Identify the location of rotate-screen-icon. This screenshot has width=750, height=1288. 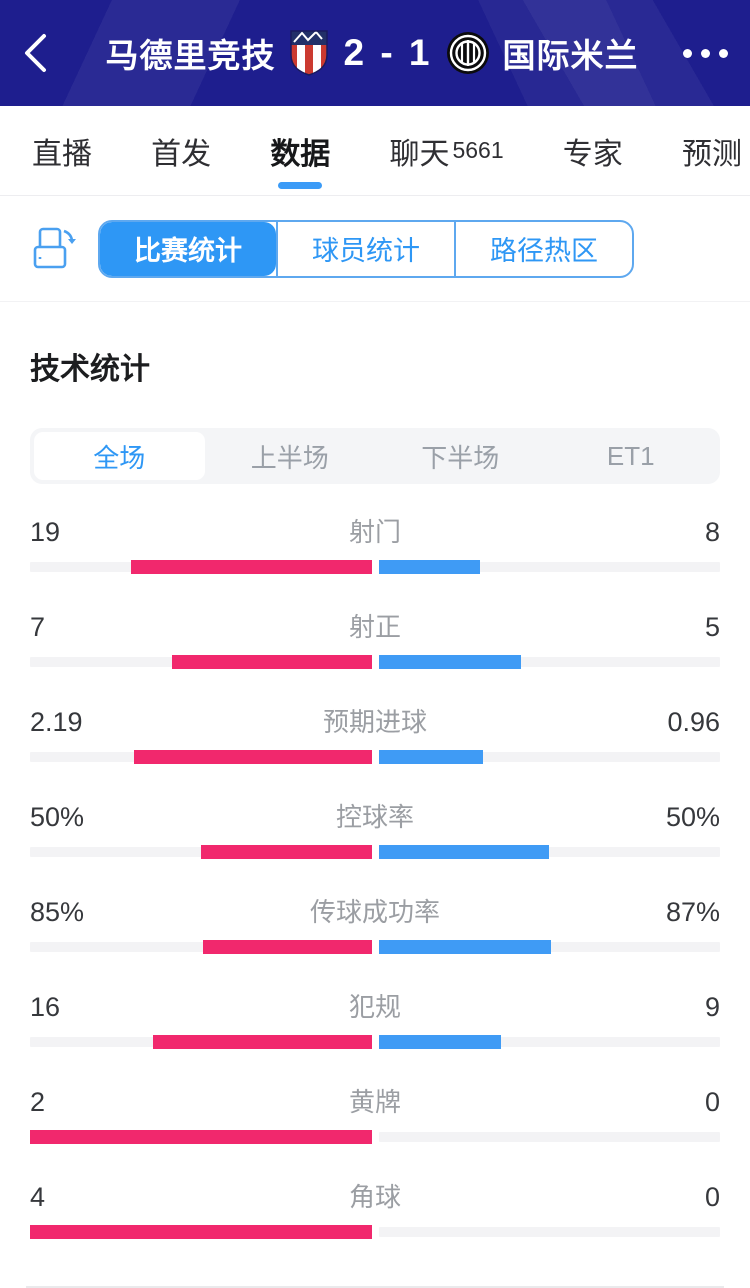
(56, 249).